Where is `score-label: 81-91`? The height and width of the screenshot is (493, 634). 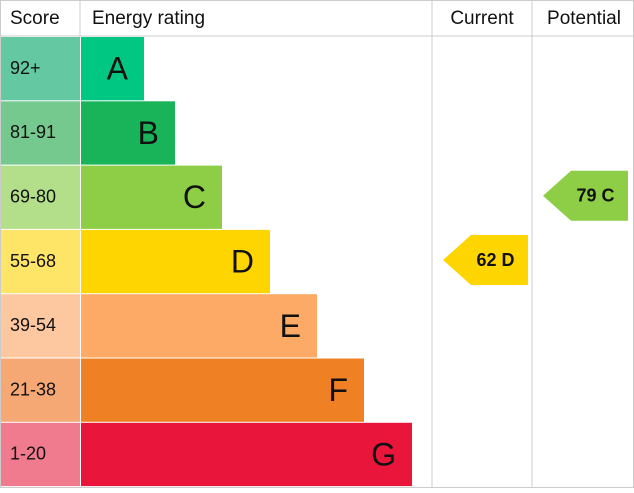 score-label: 81-91 is located at coordinates (33, 132).